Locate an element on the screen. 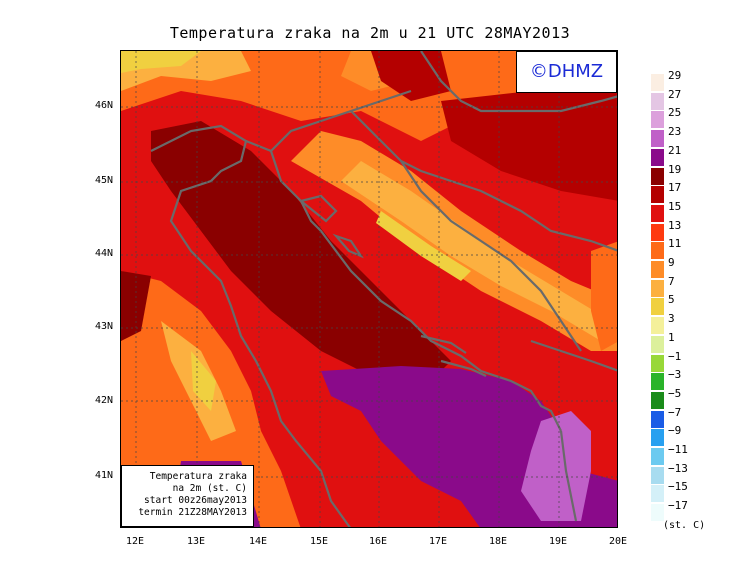 Image resolution: width=740 pixels, height=582 pixels. x-tick-label: 13E is located at coordinates (196, 541).